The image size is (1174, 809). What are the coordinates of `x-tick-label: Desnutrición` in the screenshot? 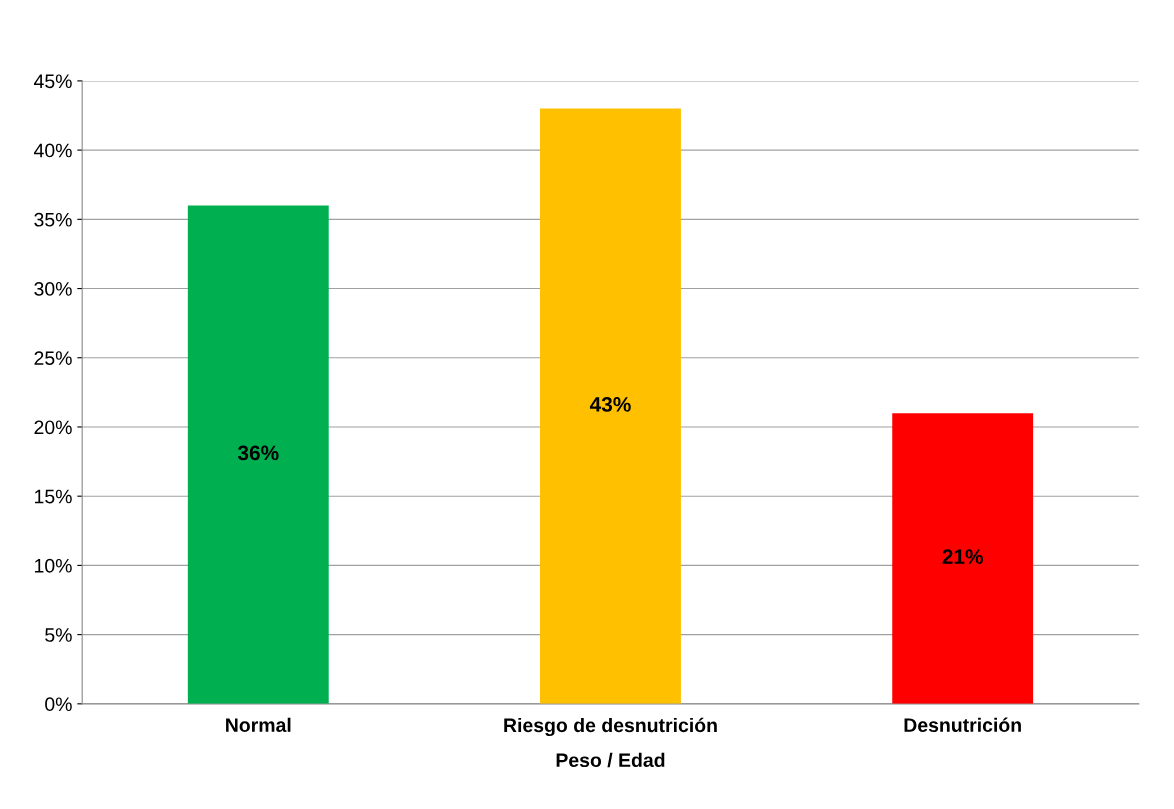 It's located at (962, 724).